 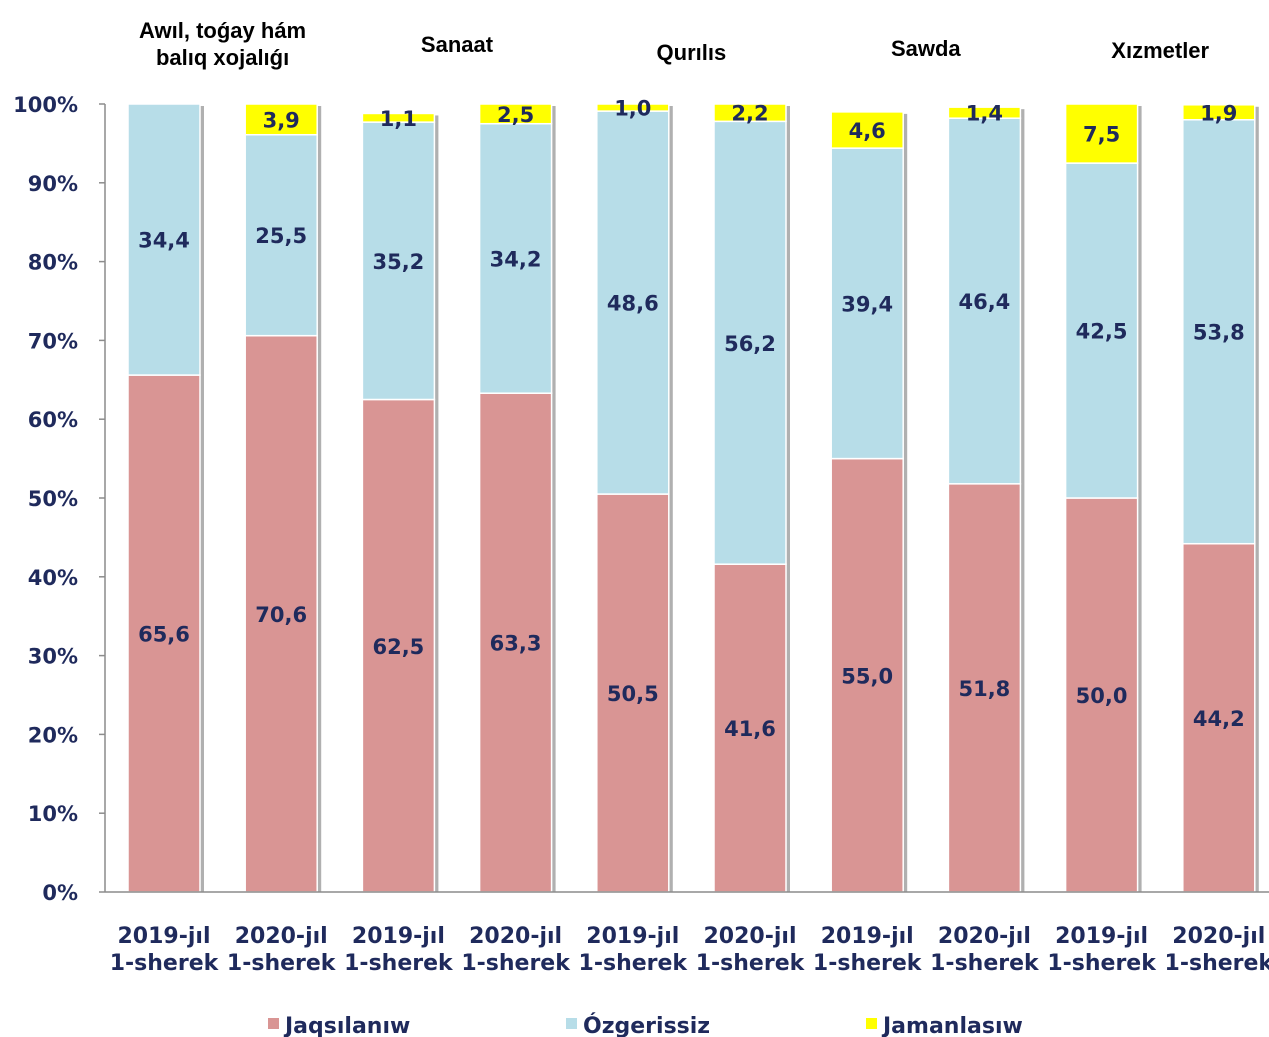 I want to click on bar-stack: 50,5 48,6 1,0, so click(x=634, y=495).